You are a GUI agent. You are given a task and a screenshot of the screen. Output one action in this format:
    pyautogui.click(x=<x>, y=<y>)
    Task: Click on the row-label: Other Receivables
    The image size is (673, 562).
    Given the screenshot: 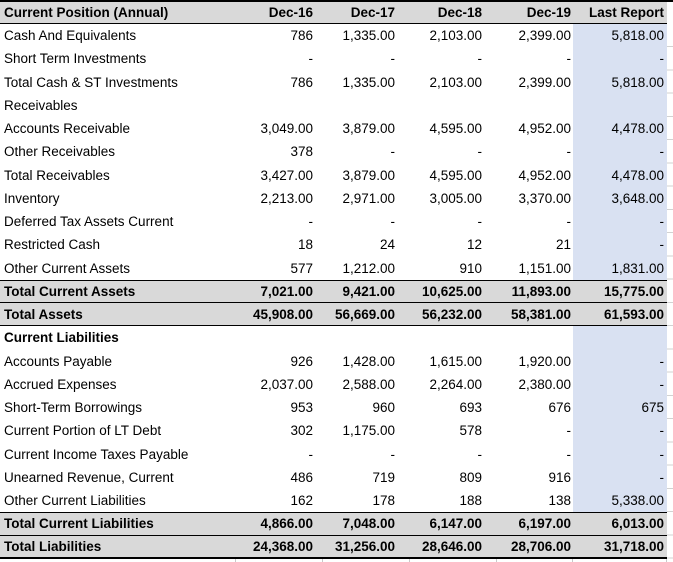 What is the action you would take?
    pyautogui.click(x=60, y=152)
    